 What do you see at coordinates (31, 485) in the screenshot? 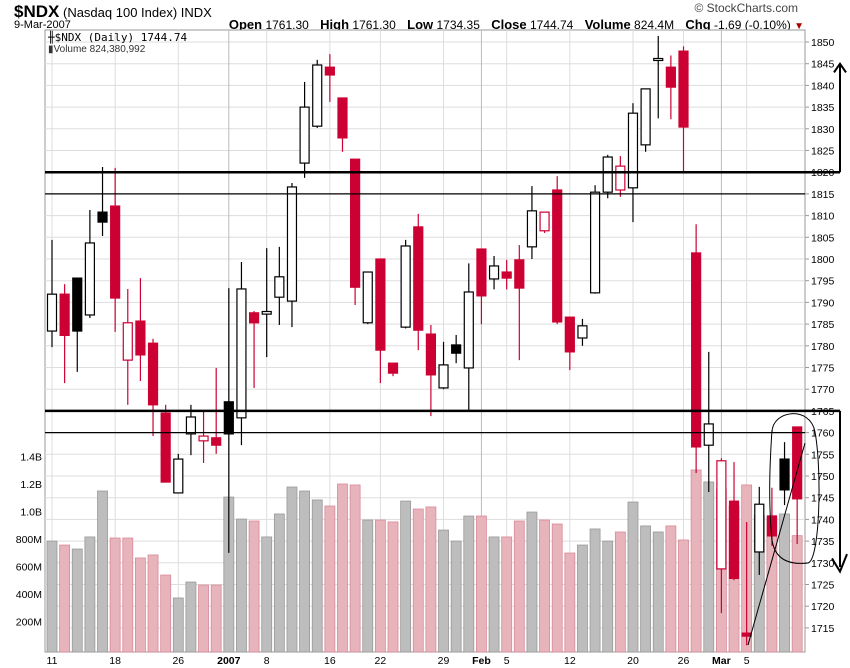
I see `volume-tick-label: 1.2B` at bounding box center [31, 485].